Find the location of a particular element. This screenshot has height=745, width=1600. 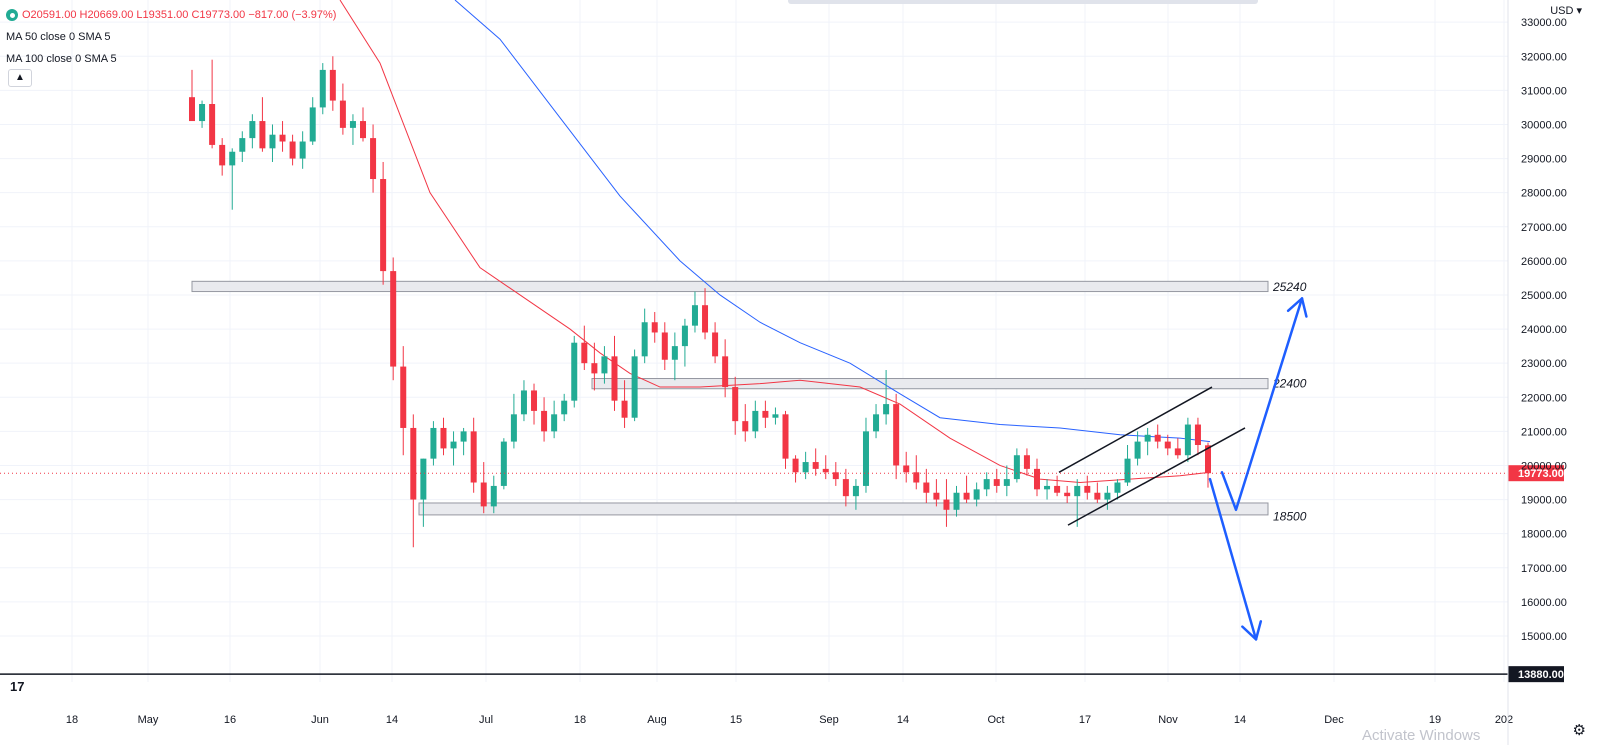

y-tick-label: 18000.00 is located at coordinates (1544, 535).